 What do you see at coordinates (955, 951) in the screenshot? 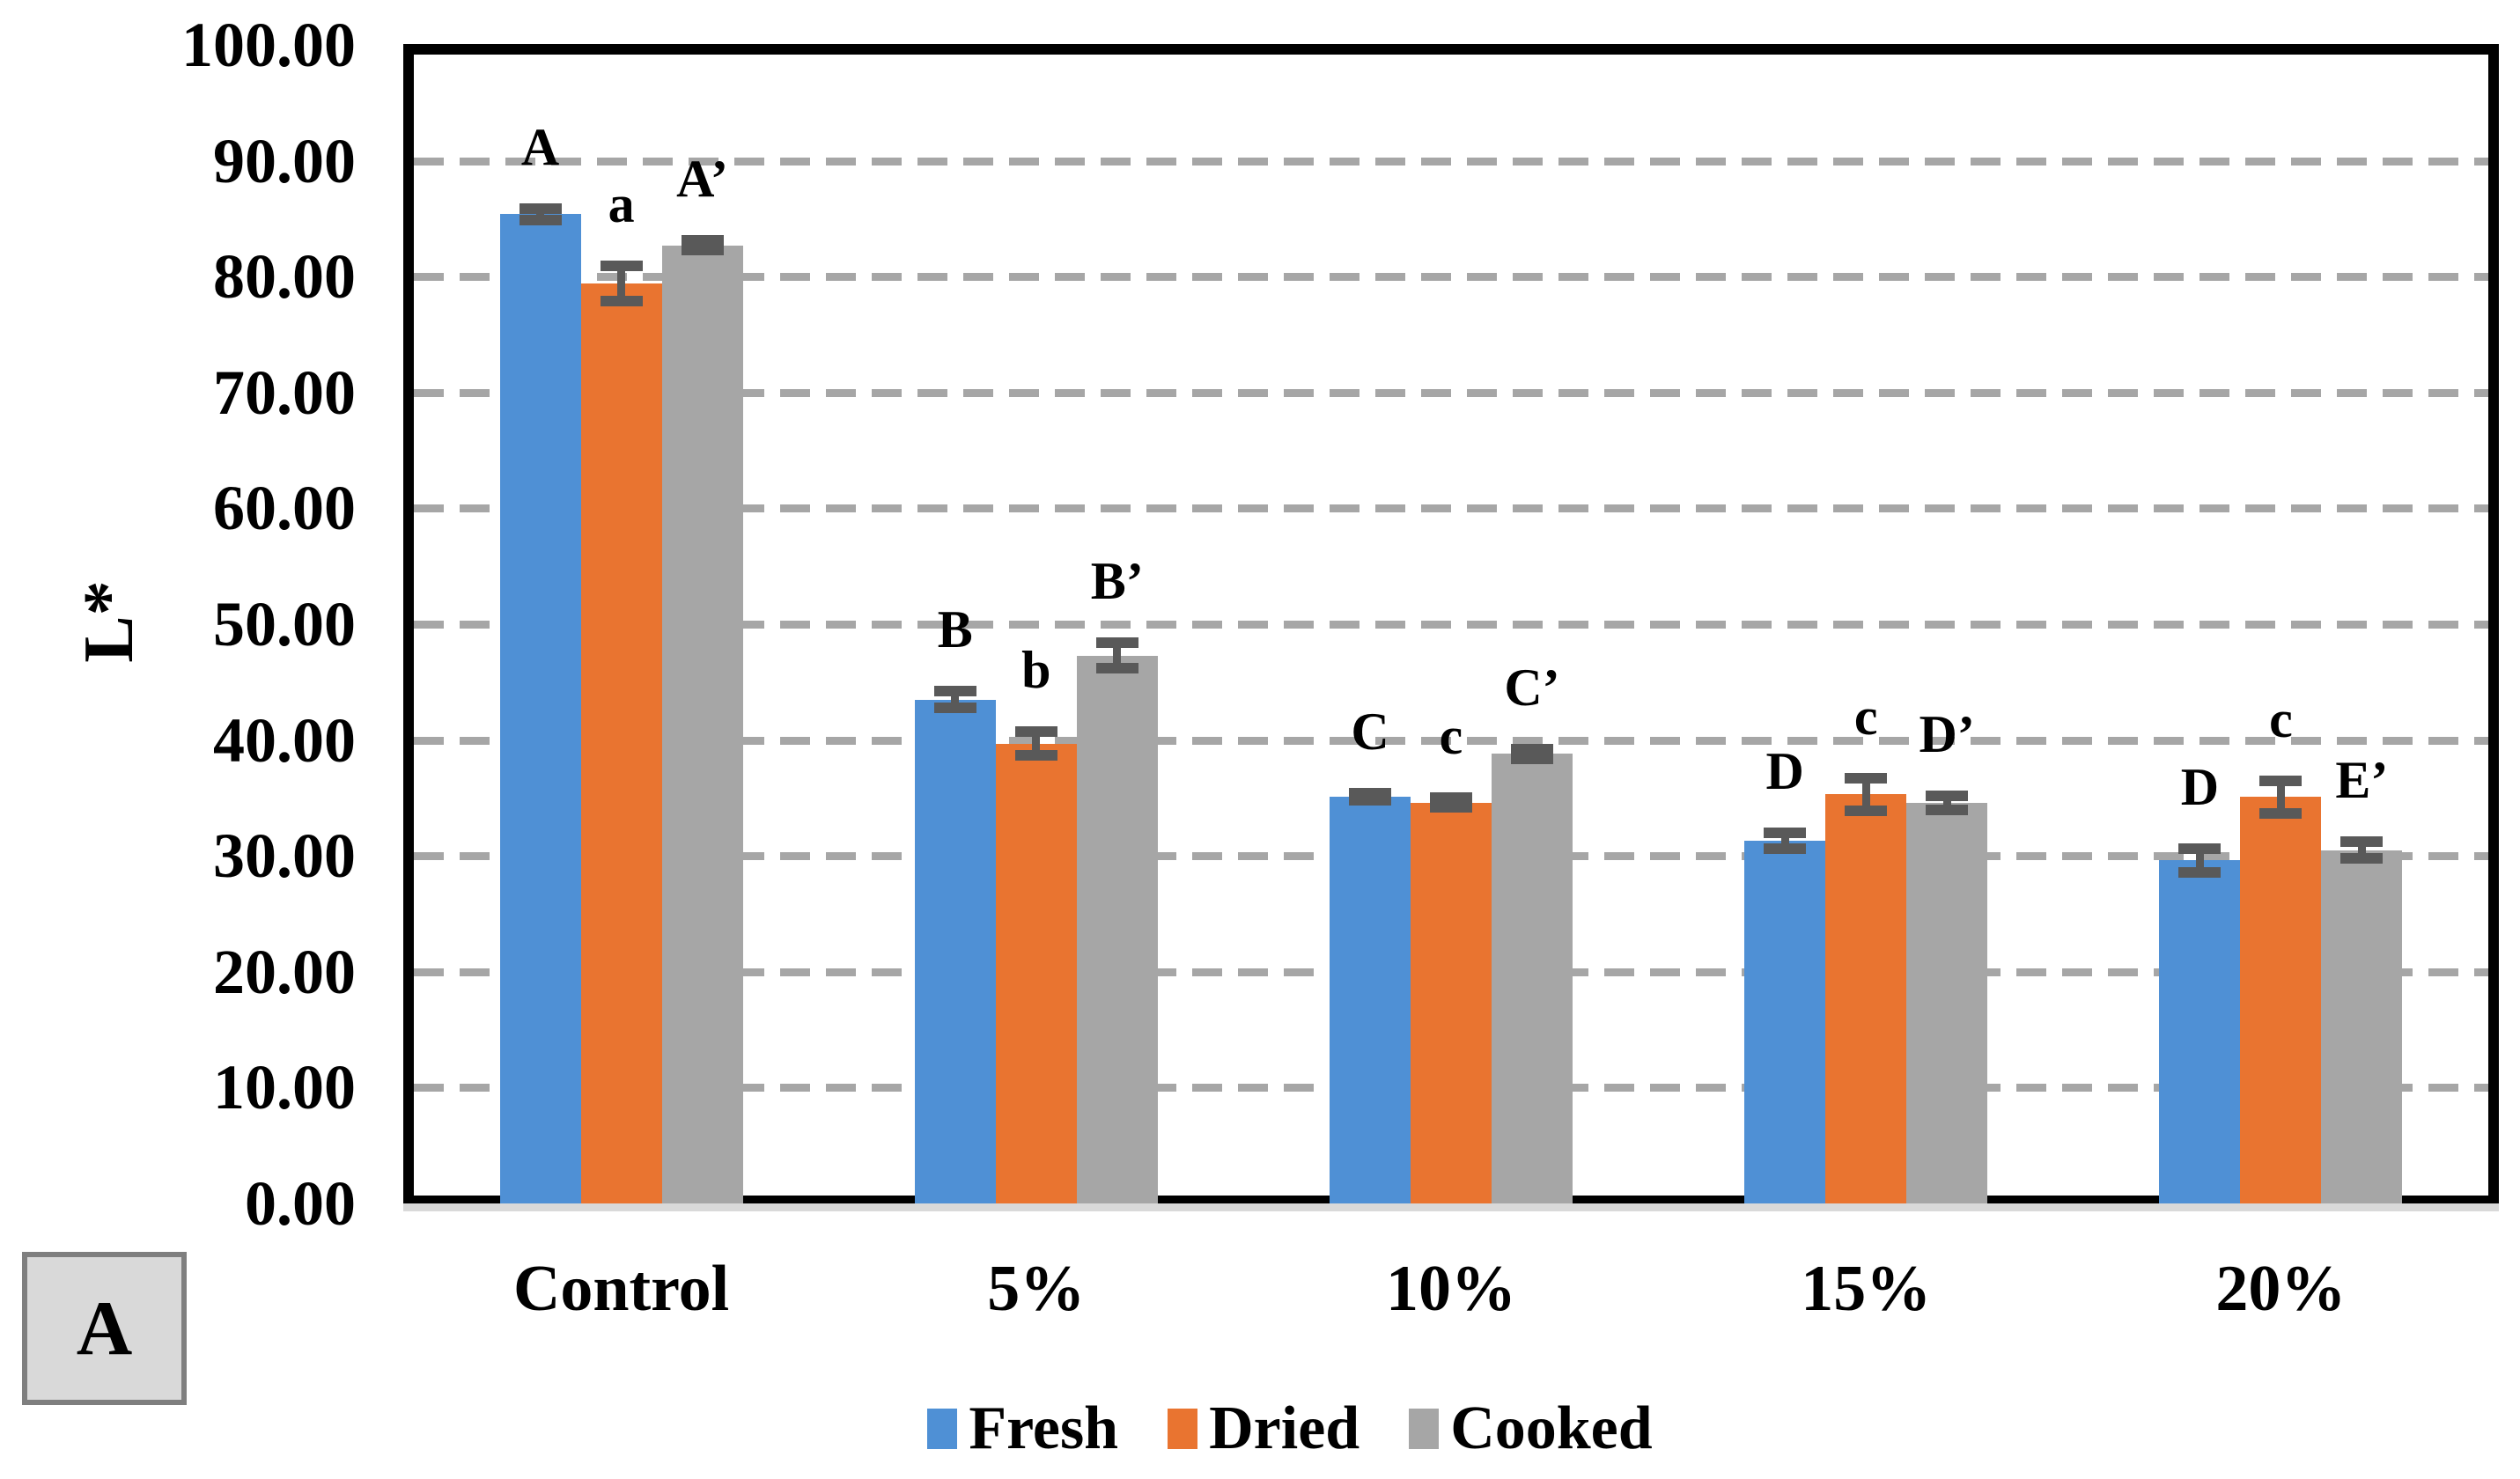
I see `bar-fresh-5%` at bounding box center [955, 951].